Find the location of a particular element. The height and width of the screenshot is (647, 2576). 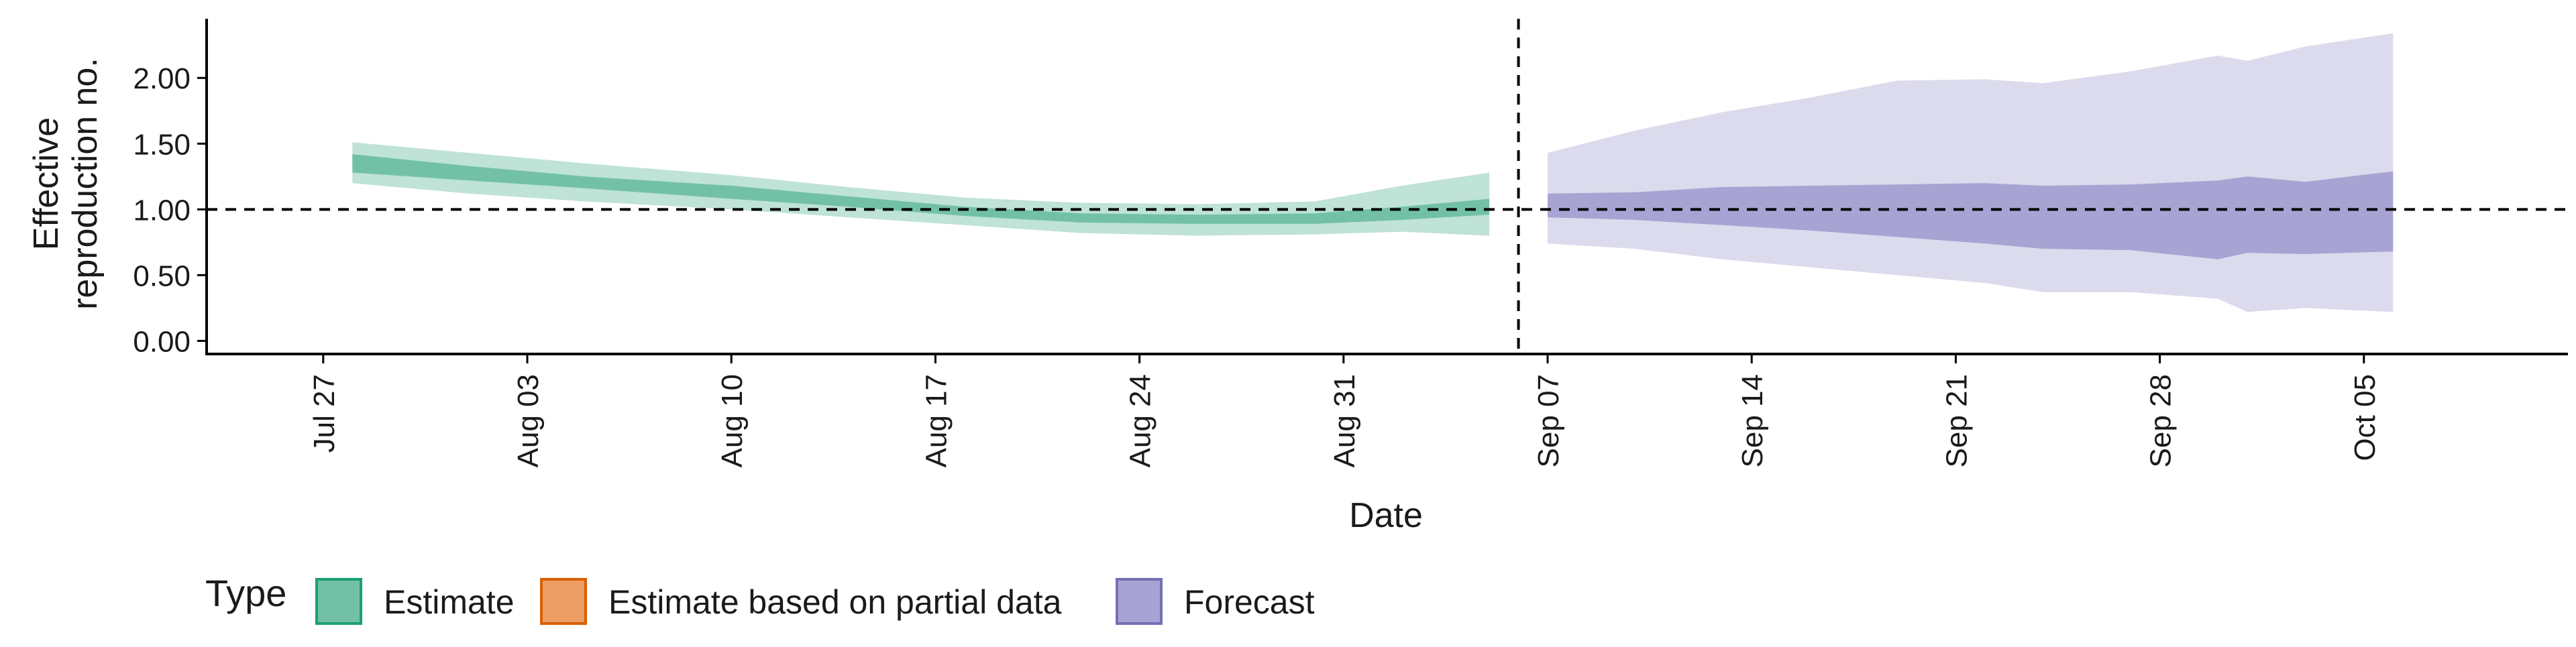

legend-title: Type is located at coordinates (245, 593).